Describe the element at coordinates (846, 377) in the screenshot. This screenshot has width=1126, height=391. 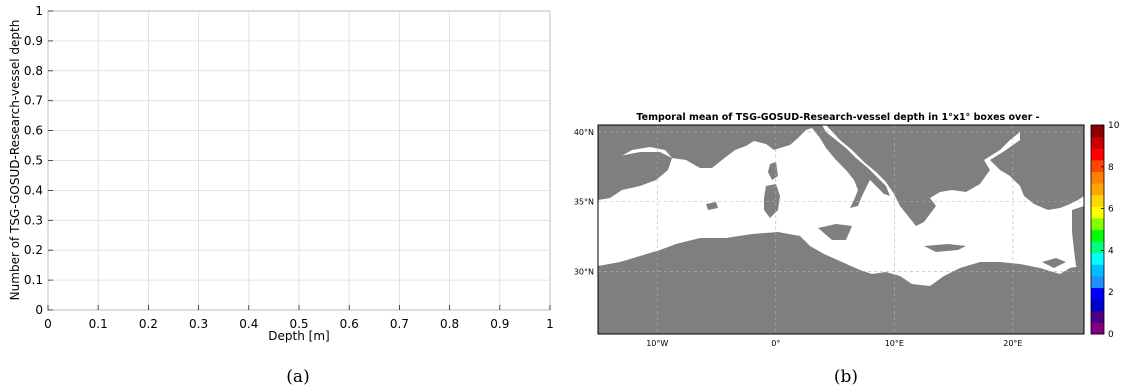
I see `caption-b: (b)` at that location.